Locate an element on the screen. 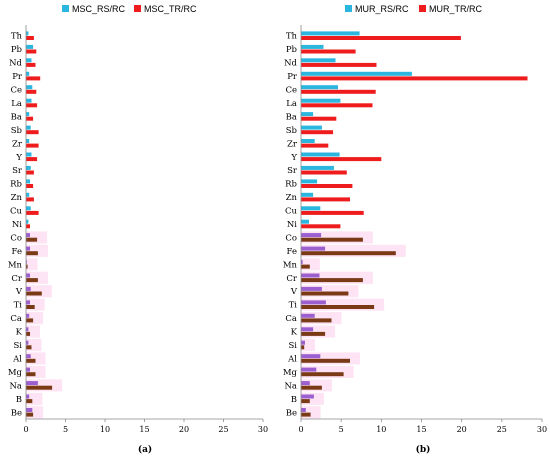  bar-MSC_TR/RC-Ba is located at coordinates (30, 118).